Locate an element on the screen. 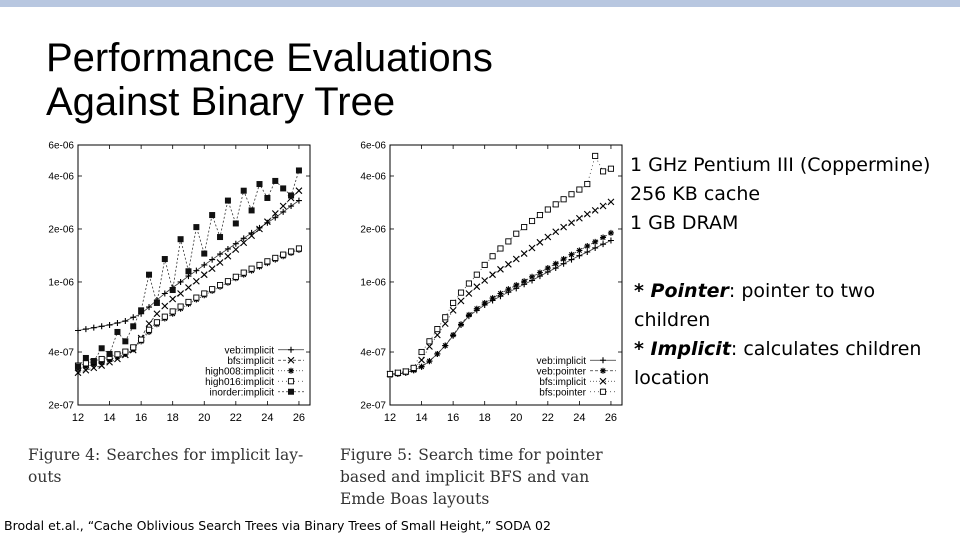 The image size is (960, 540). x-tick-label: 20 is located at coordinates (516, 418).